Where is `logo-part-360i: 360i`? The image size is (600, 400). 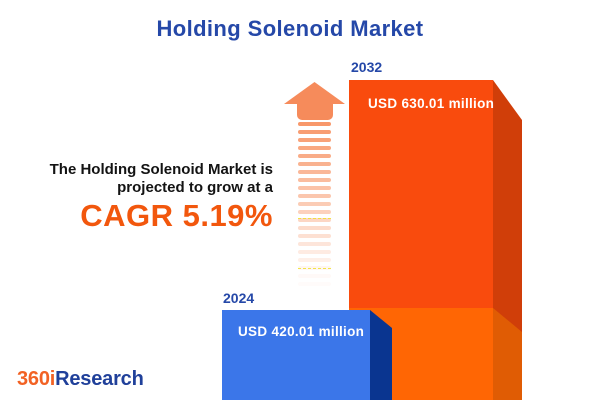
logo-part-360i: 360i is located at coordinates (36, 379).